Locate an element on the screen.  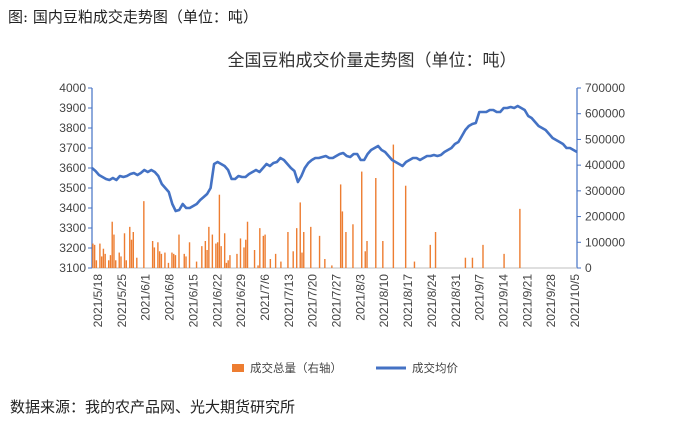
x-tick-label: 2021/9/21 is located at coordinates (527, 301).